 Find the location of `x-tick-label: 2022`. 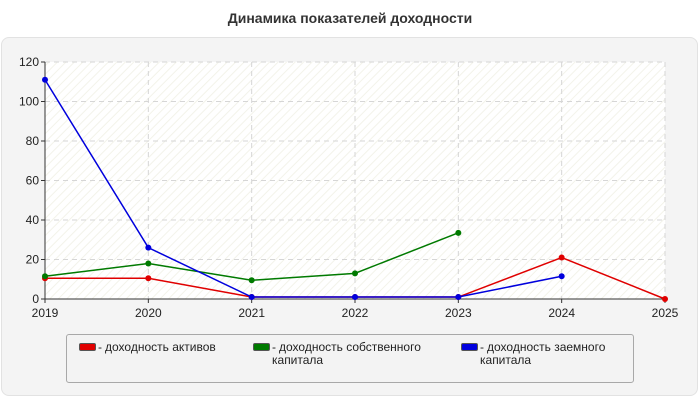

x-tick-label: 2022 is located at coordinates (355, 313).